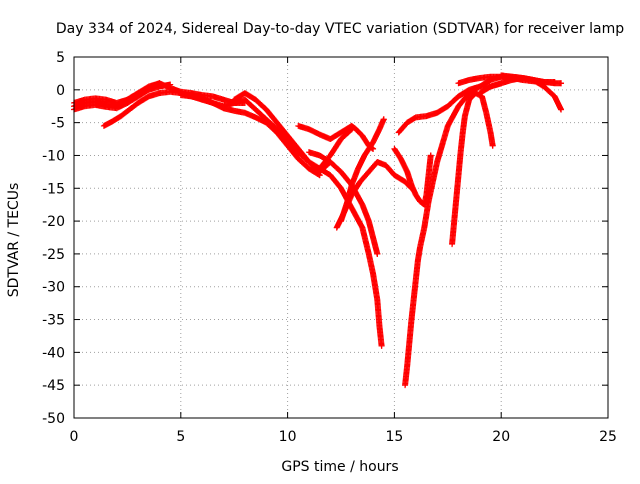 The image size is (640, 484). What do you see at coordinates (53, 321) in the screenshot?
I see `y-tick-label: -35` at bounding box center [53, 321].